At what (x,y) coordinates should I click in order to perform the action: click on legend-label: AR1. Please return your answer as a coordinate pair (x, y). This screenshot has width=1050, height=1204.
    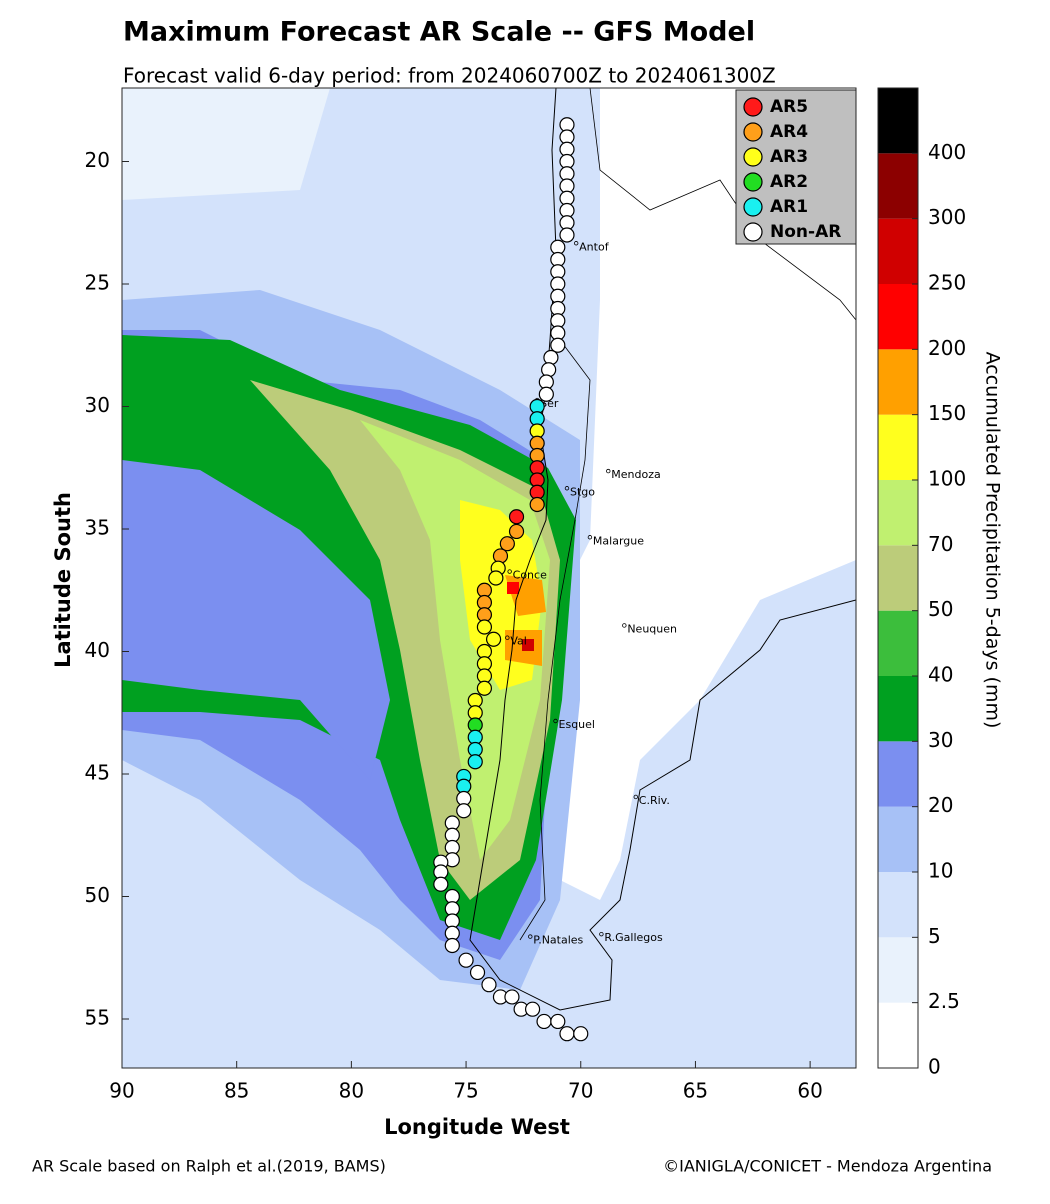
    Looking at the image, I should click on (789, 207).